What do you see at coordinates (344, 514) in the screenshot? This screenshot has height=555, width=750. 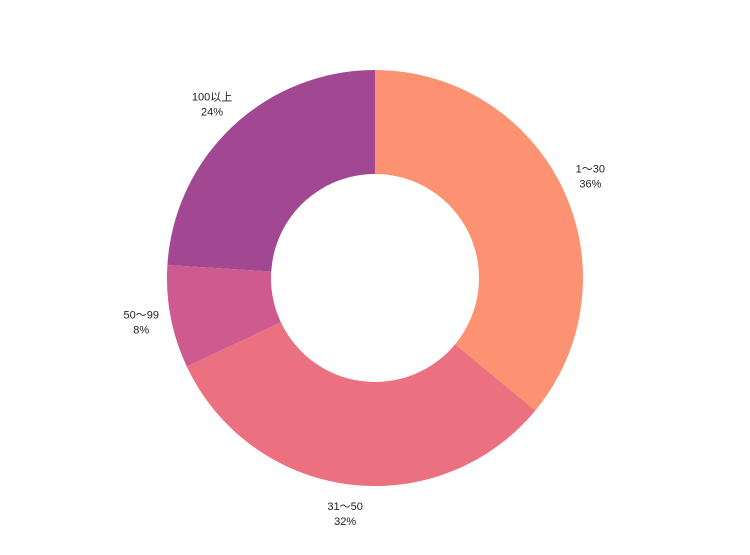 I see `slice-label-1: 31〜50 32%` at bounding box center [344, 514].